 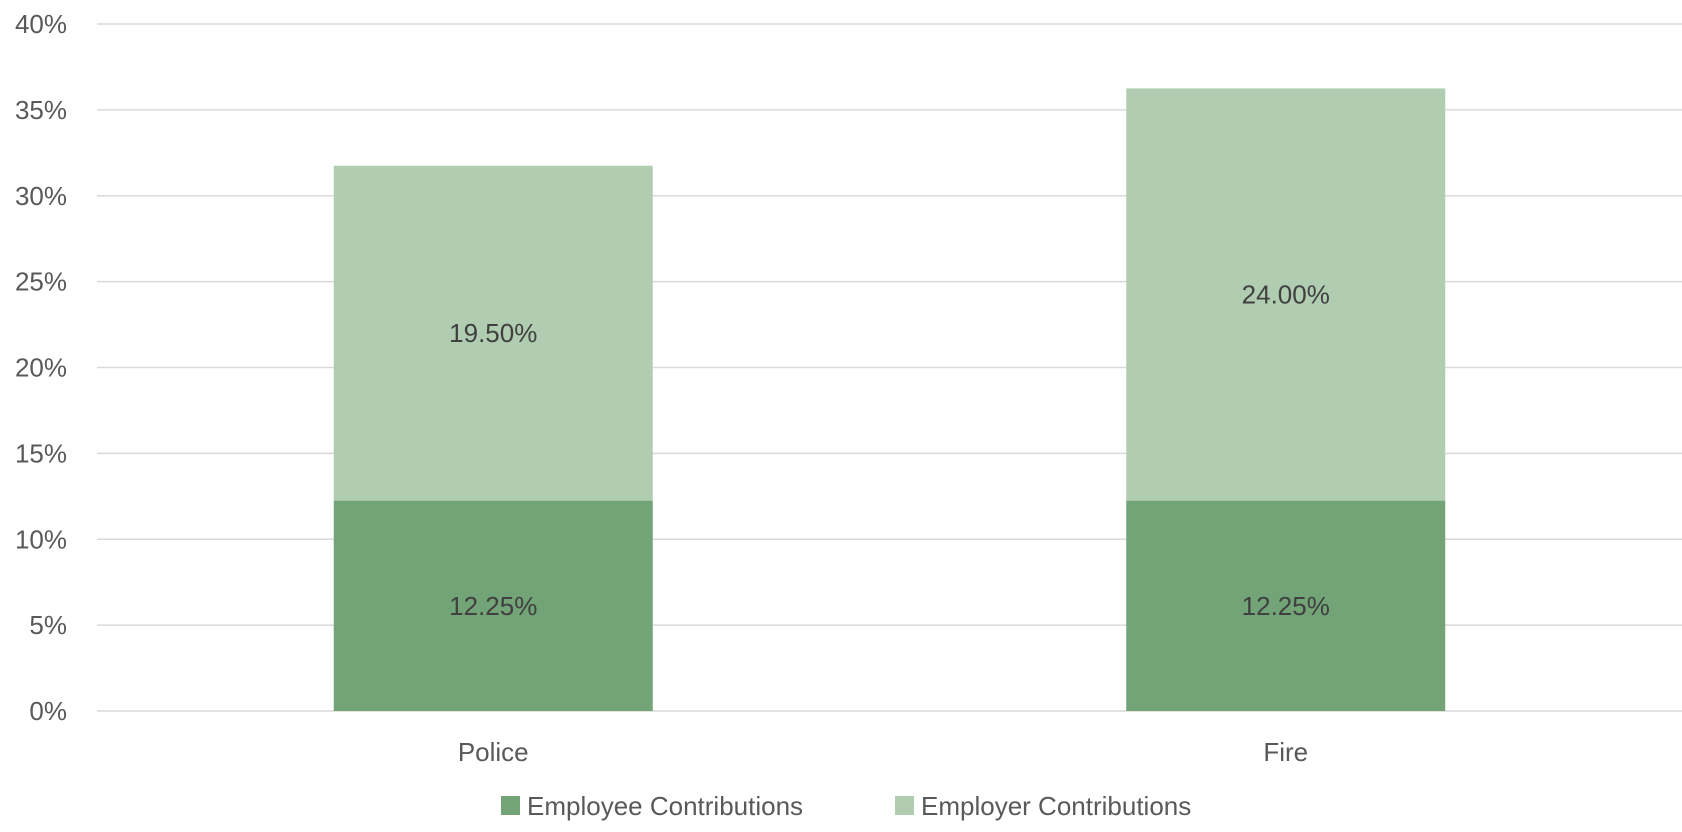 I want to click on bar-segment-employee-fire, so click(x=1286, y=605).